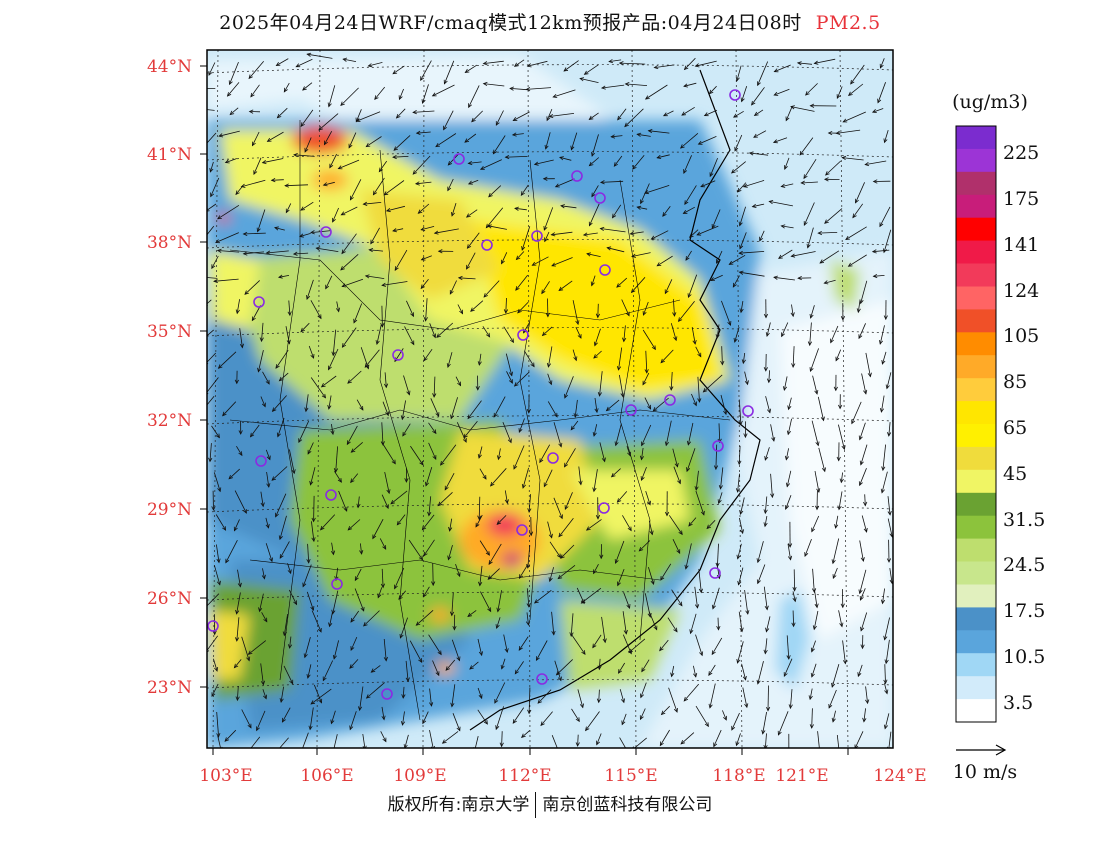  I want to click on colorbar-label: 45, so click(1015, 474).